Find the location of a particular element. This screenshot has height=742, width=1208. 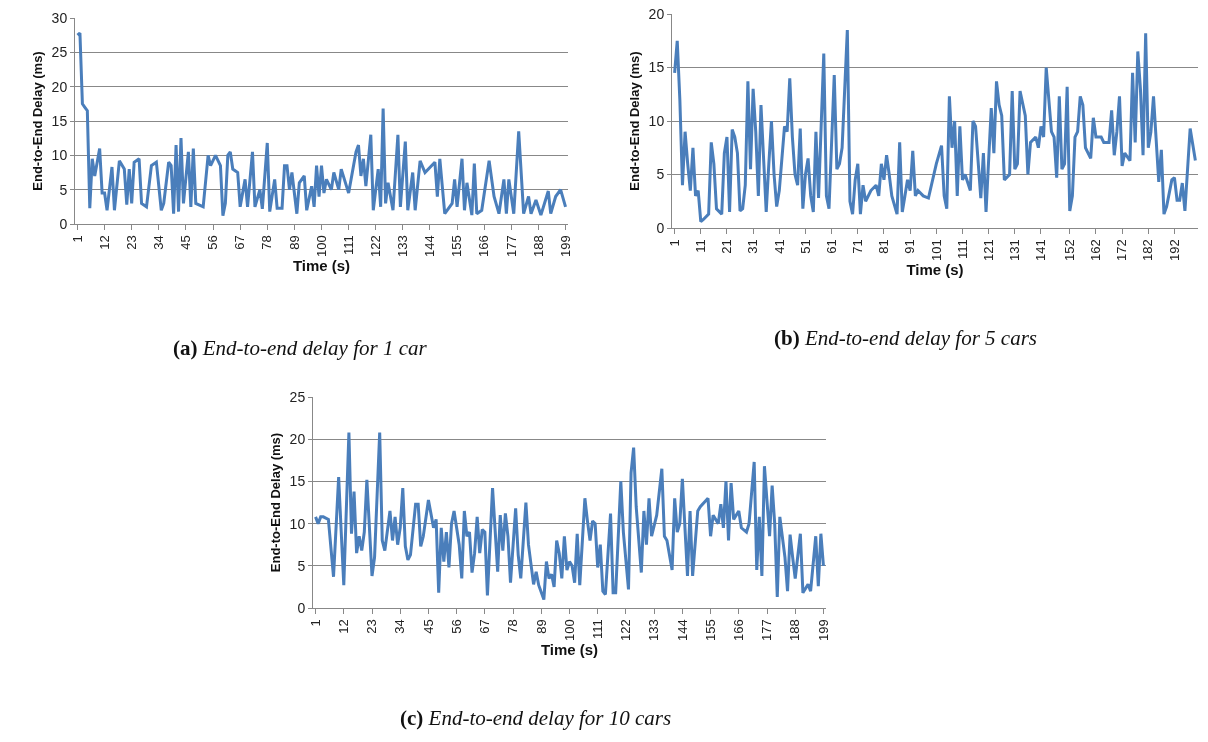

y-tick-label: 30 is located at coordinates (59, 17).